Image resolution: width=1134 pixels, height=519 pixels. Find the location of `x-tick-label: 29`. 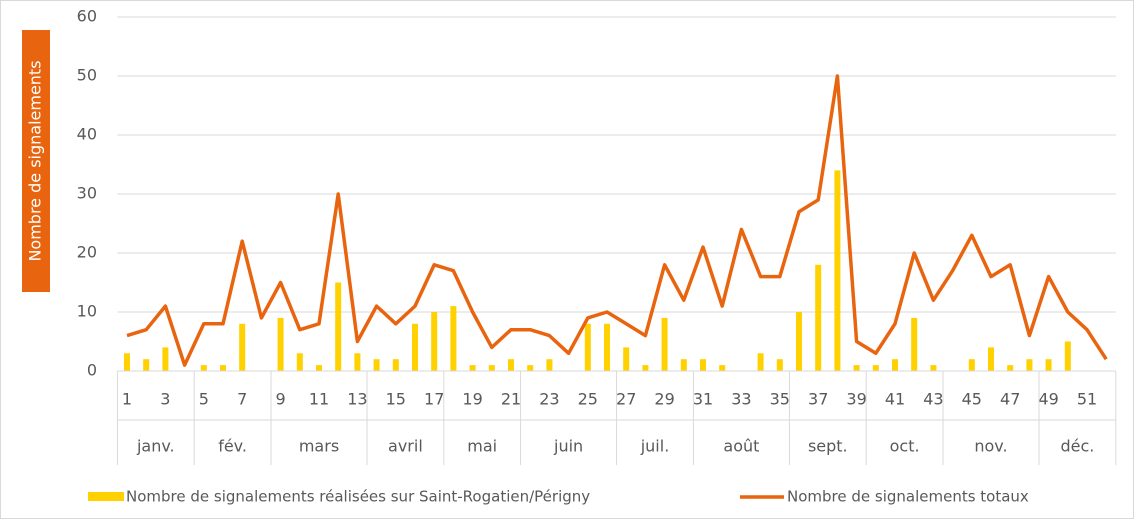

x-tick-label: 29 is located at coordinates (664, 399).